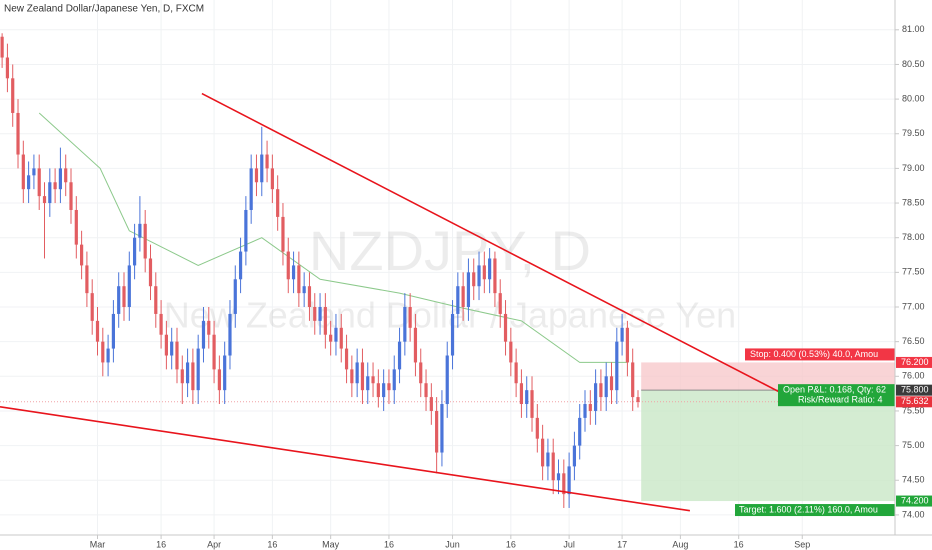 Image resolution: width=932 pixels, height=550 pixels. Describe the element at coordinates (802, 544) in the screenshot. I see `x-tick-label: Sep` at that location.